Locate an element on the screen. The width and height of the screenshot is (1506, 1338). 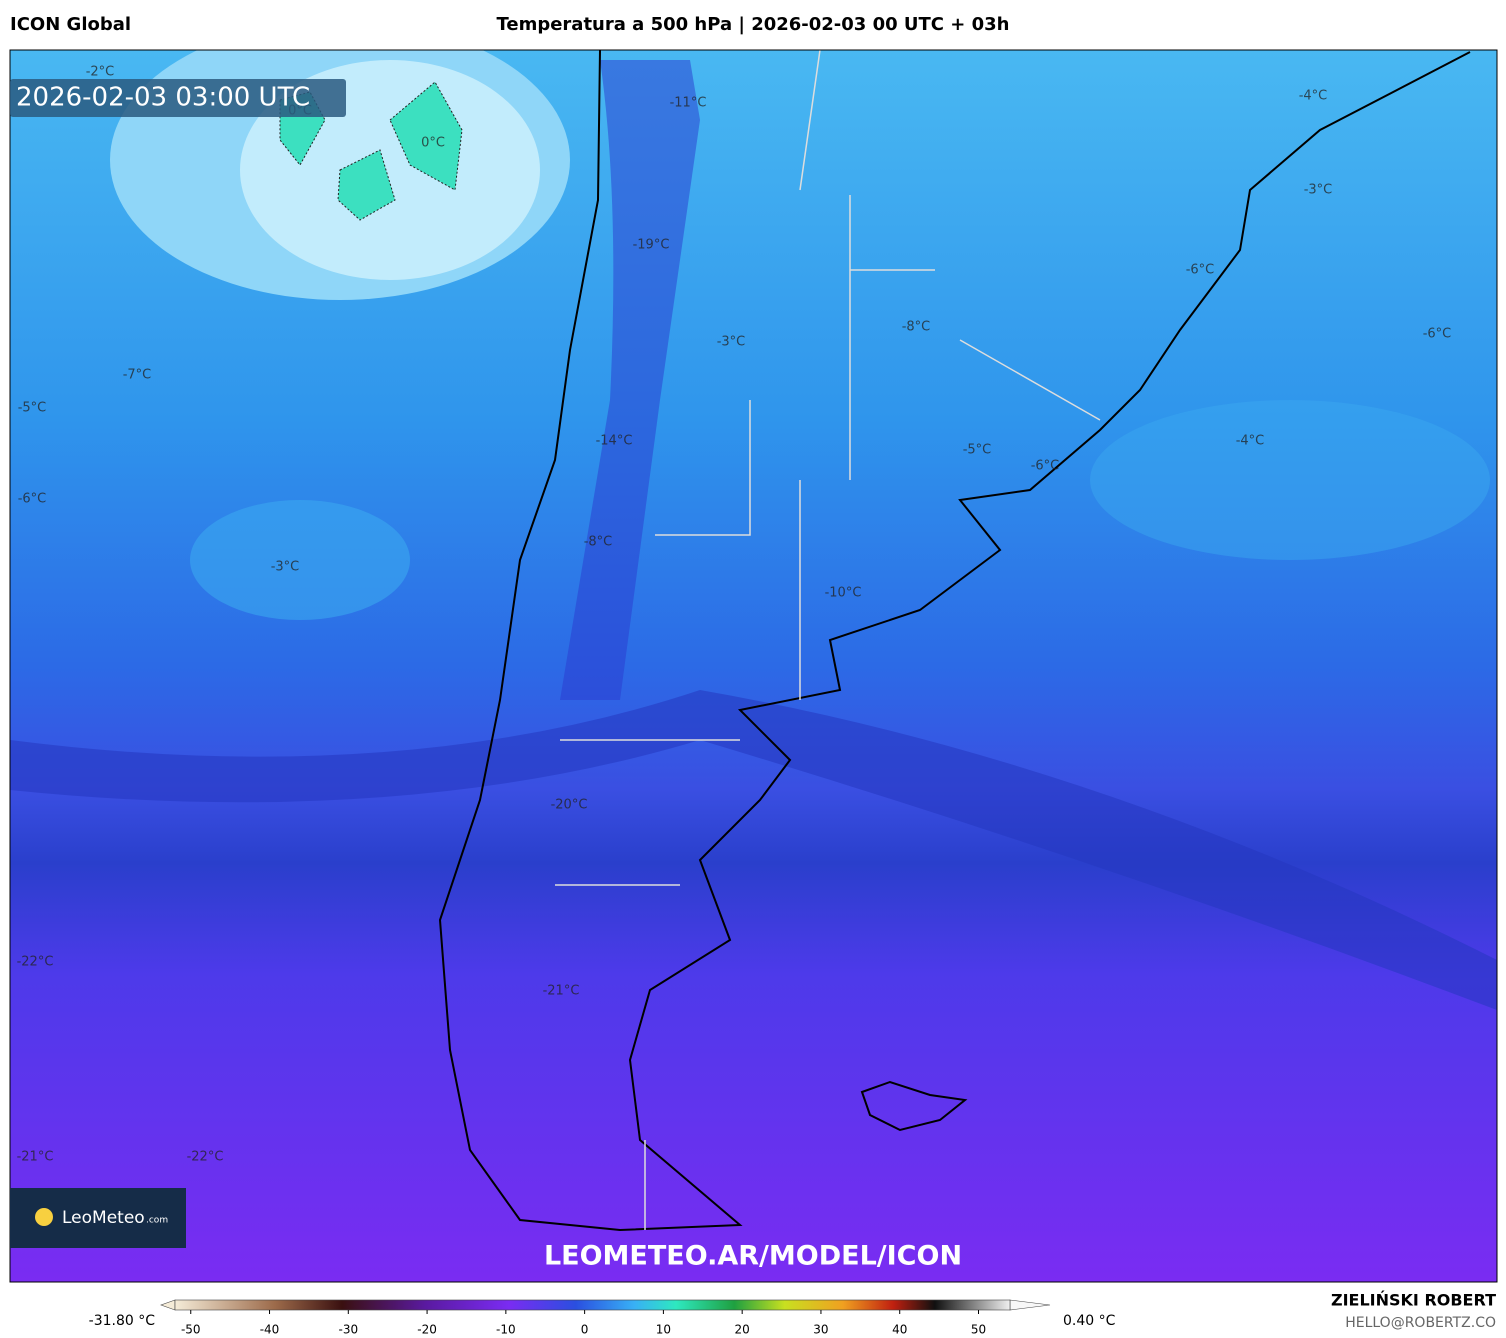
logo-name: LeoMeteo is located at coordinates (103, 1218).